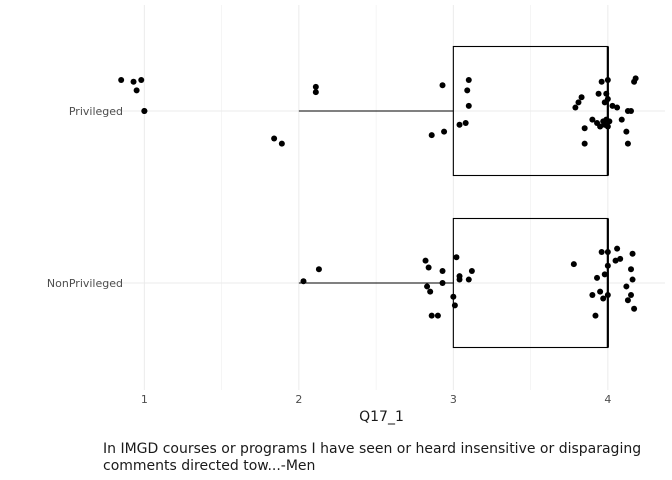 This screenshot has width=672, height=480. What do you see at coordinates (453, 111) in the screenshot?
I see `box-privileged` at bounding box center [453, 111].